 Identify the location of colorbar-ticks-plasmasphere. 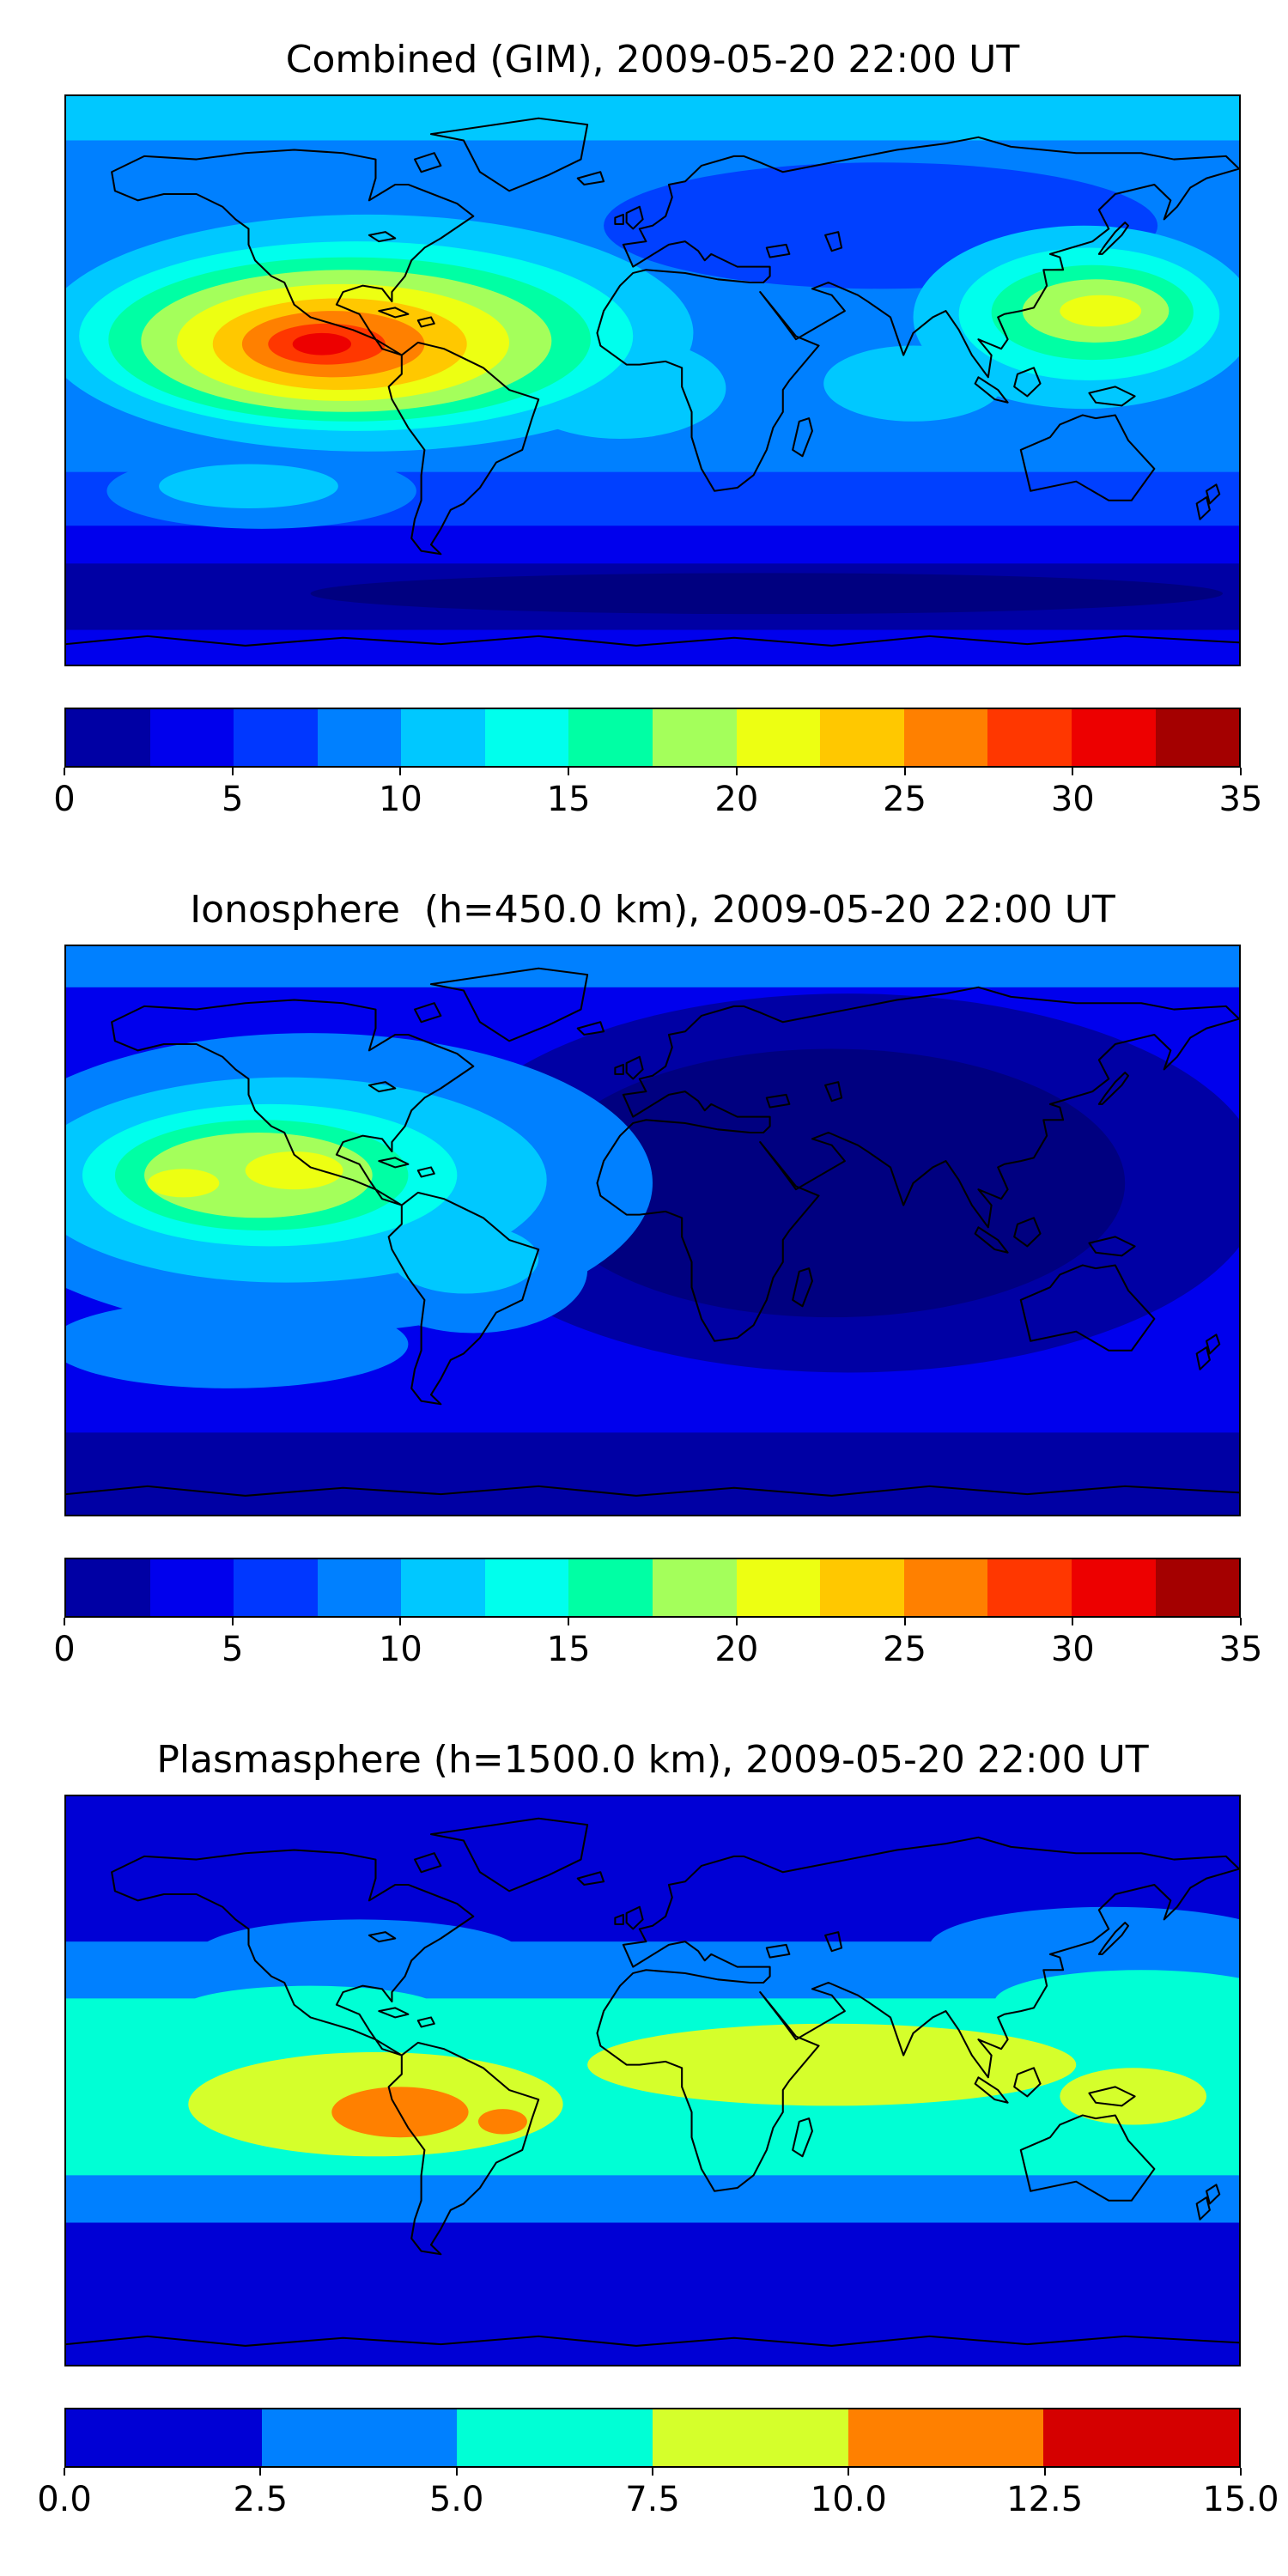
(653, 2472).